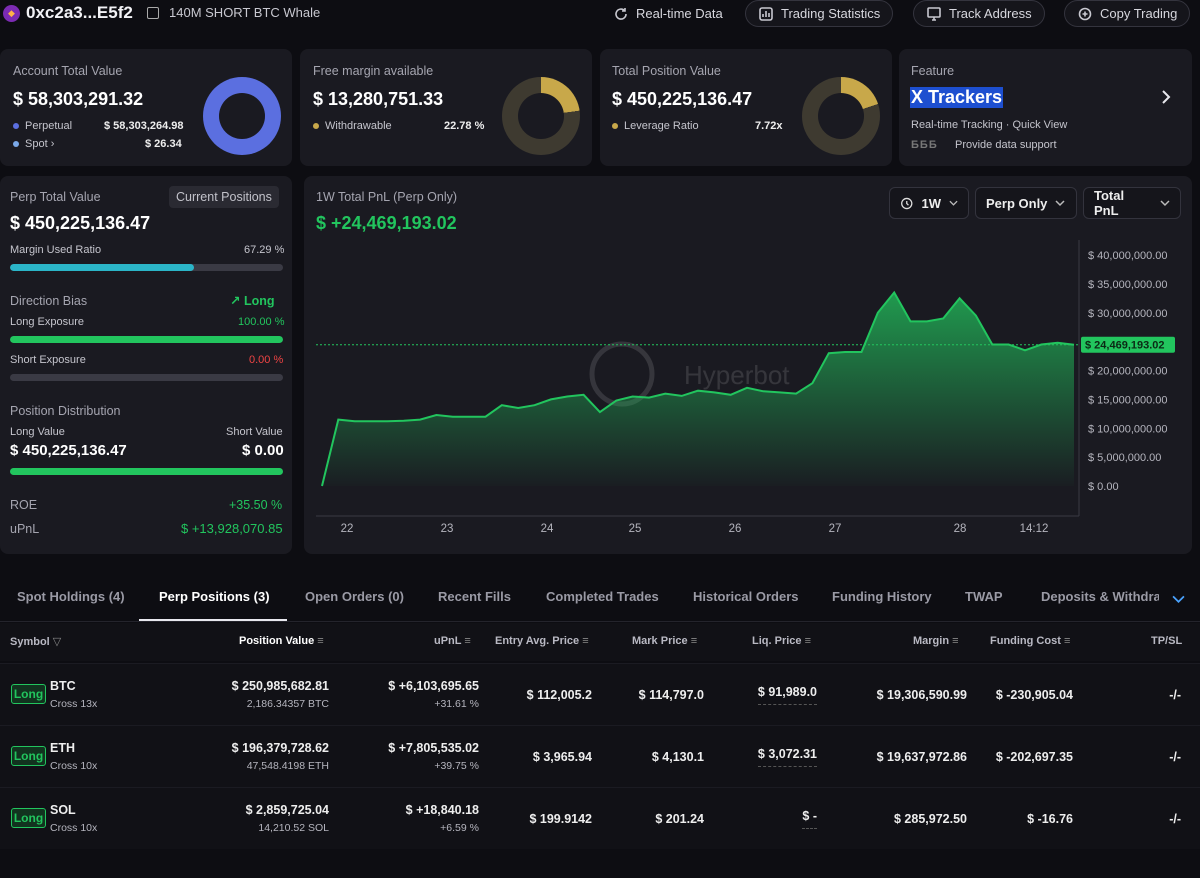 Image resolution: width=1200 pixels, height=878 pixels. What do you see at coordinates (542, 641) in the screenshot?
I see `header-entry-price: Entry Avg. Price ≡` at bounding box center [542, 641].